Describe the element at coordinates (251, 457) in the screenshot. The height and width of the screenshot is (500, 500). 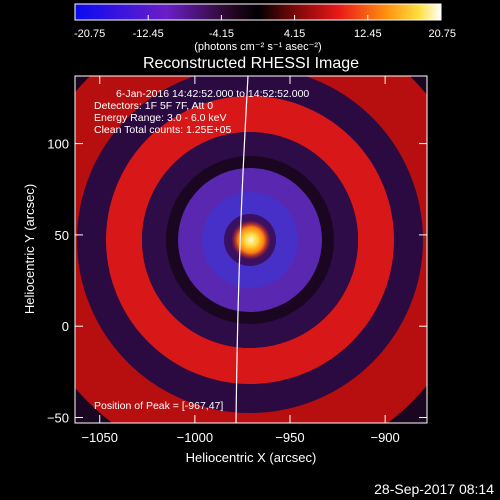
I see `x-axis-label: Heliocentric X (arcsec)` at that location.